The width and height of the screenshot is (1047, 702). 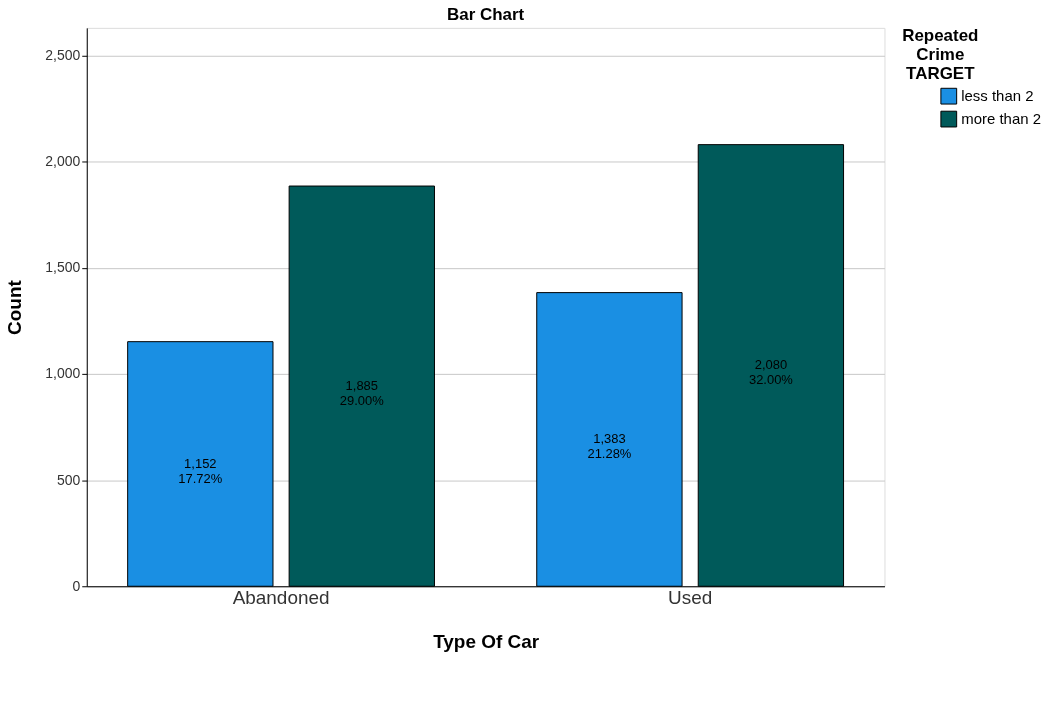 I want to click on data-label: 1,885 29.00%, so click(x=362, y=393).